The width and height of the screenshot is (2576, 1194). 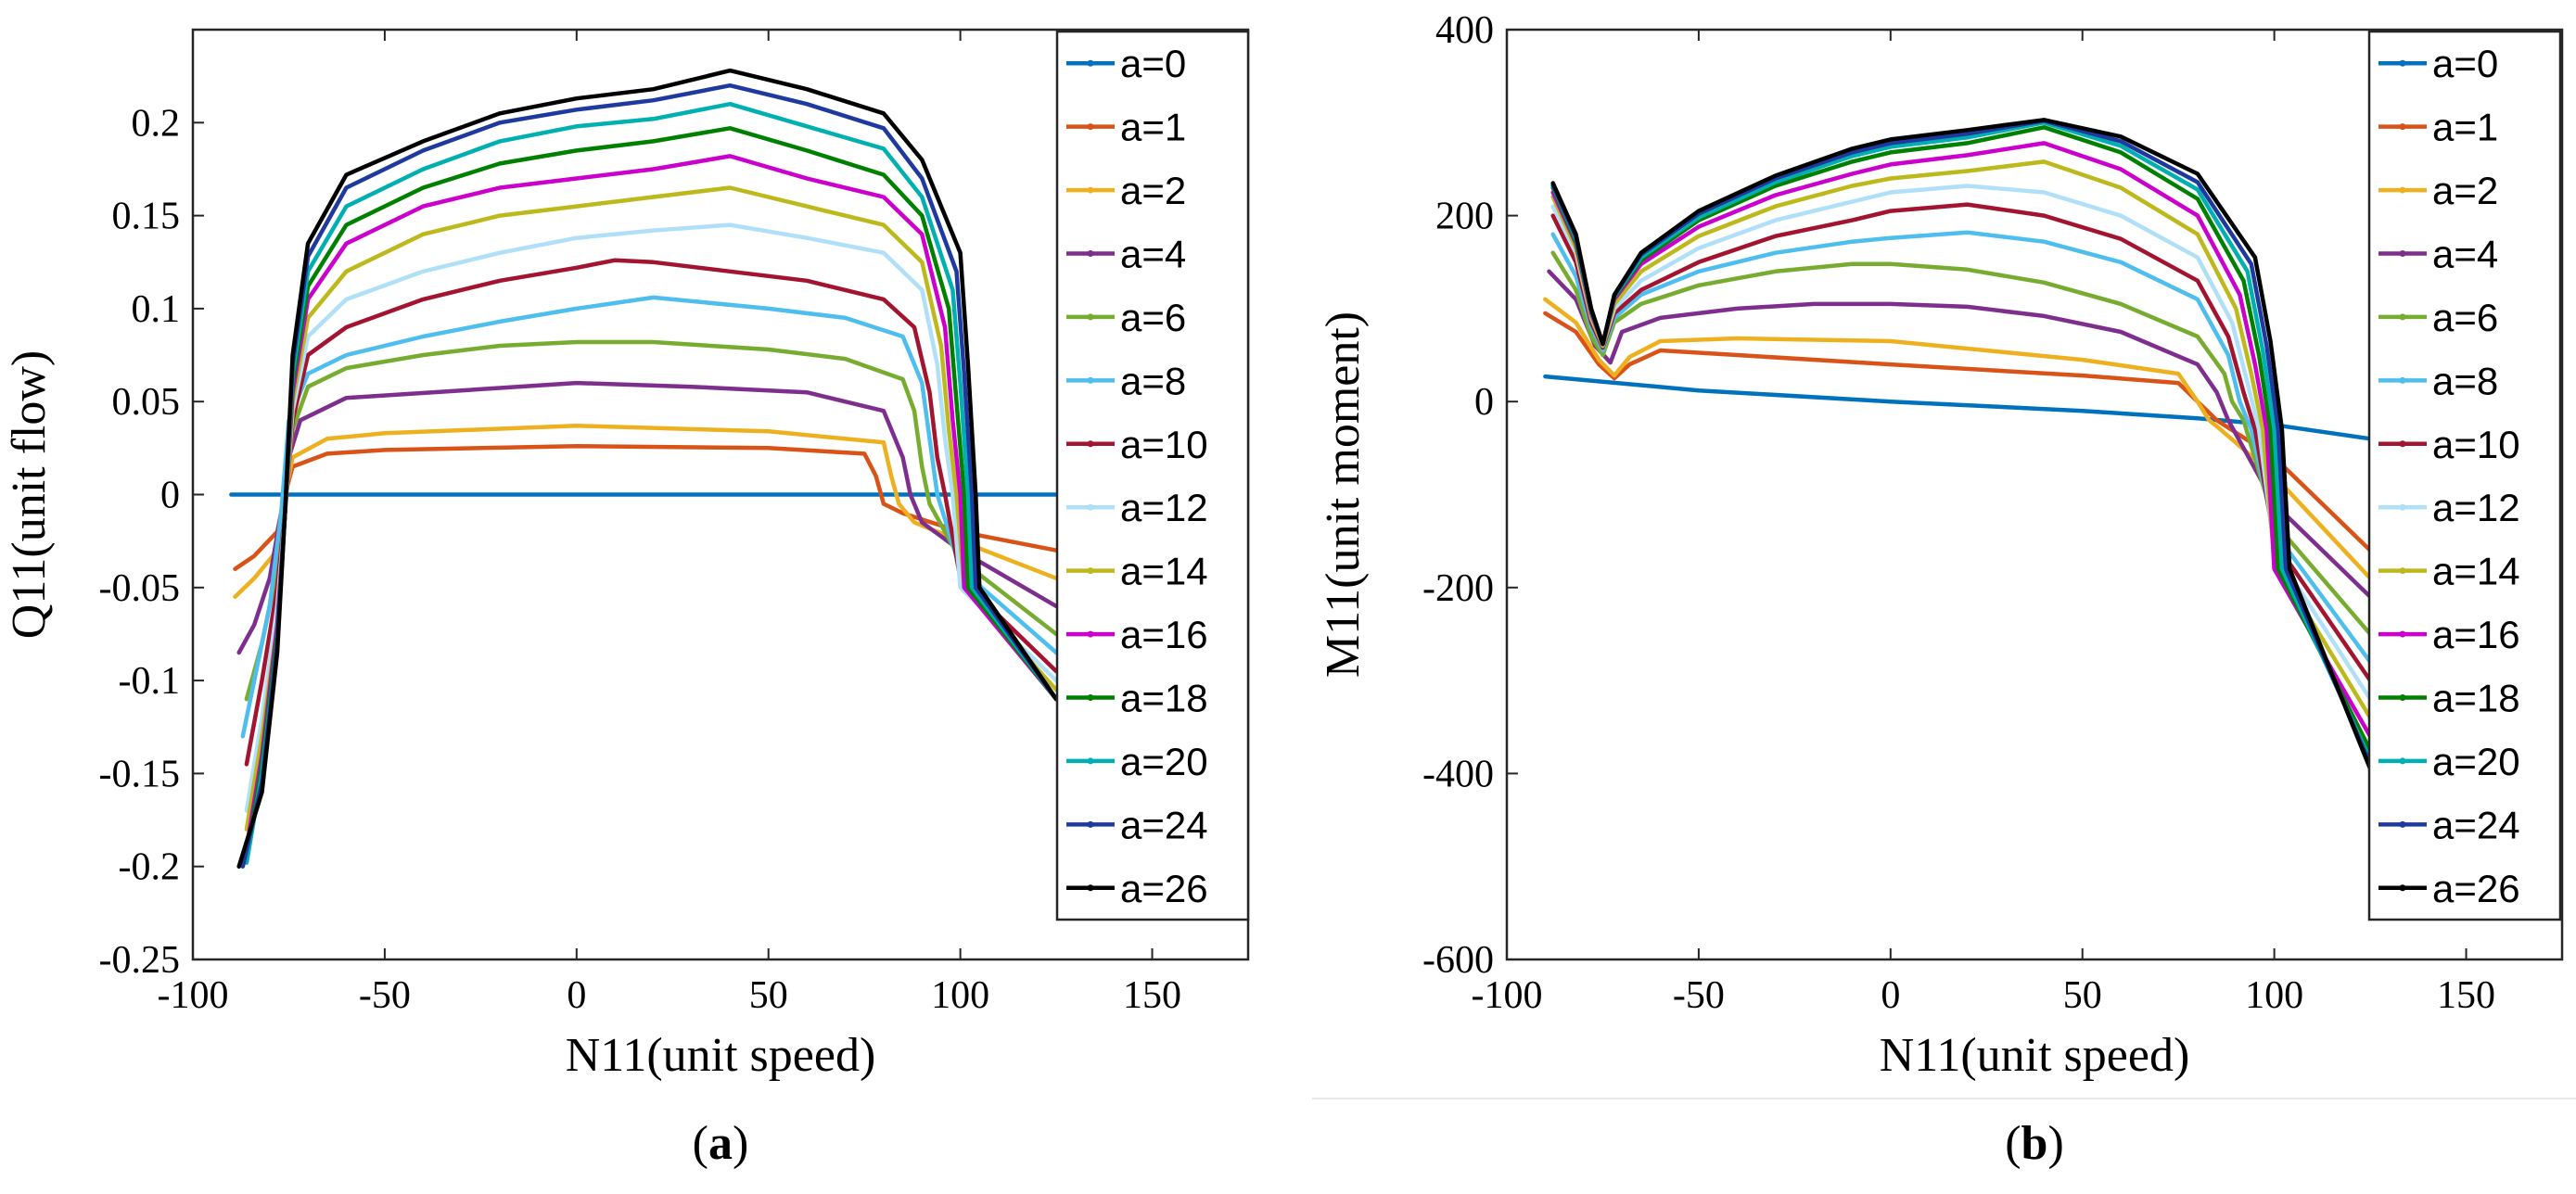 I want to click on y-tick-label: -0.25, so click(x=140, y=960).